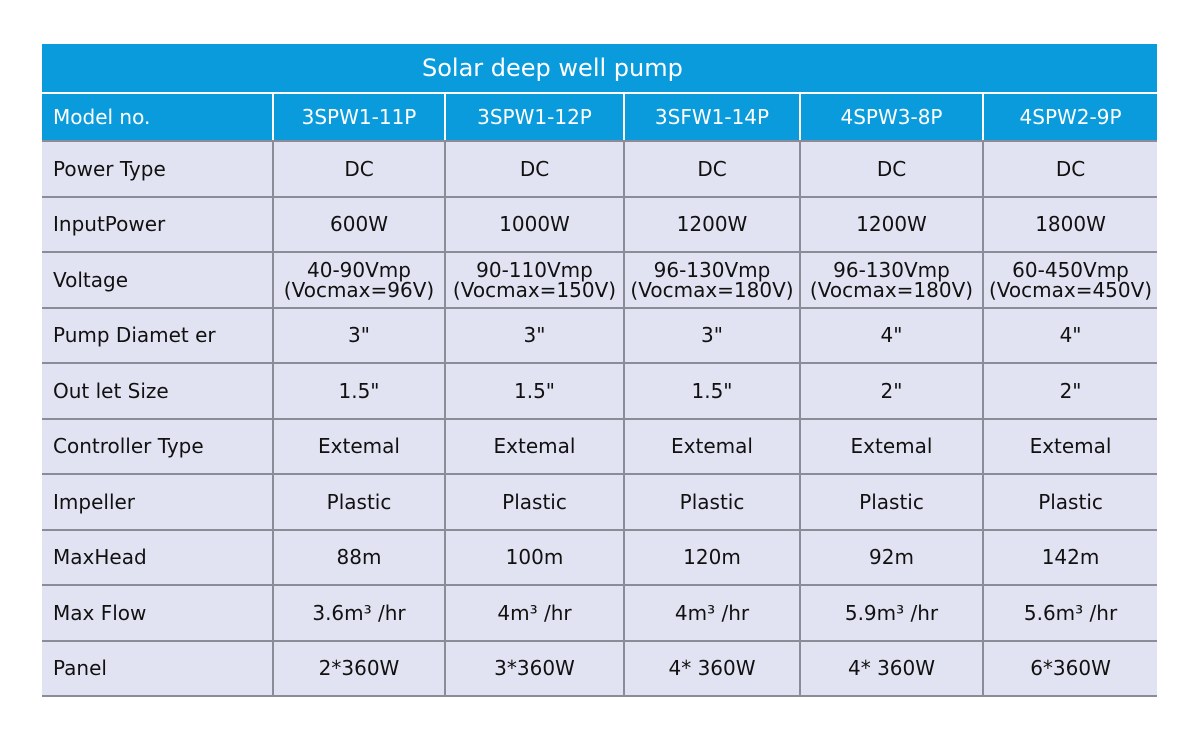  I want to click on voltage-vocmax: (Vocmax=450V), so click(1070, 289).